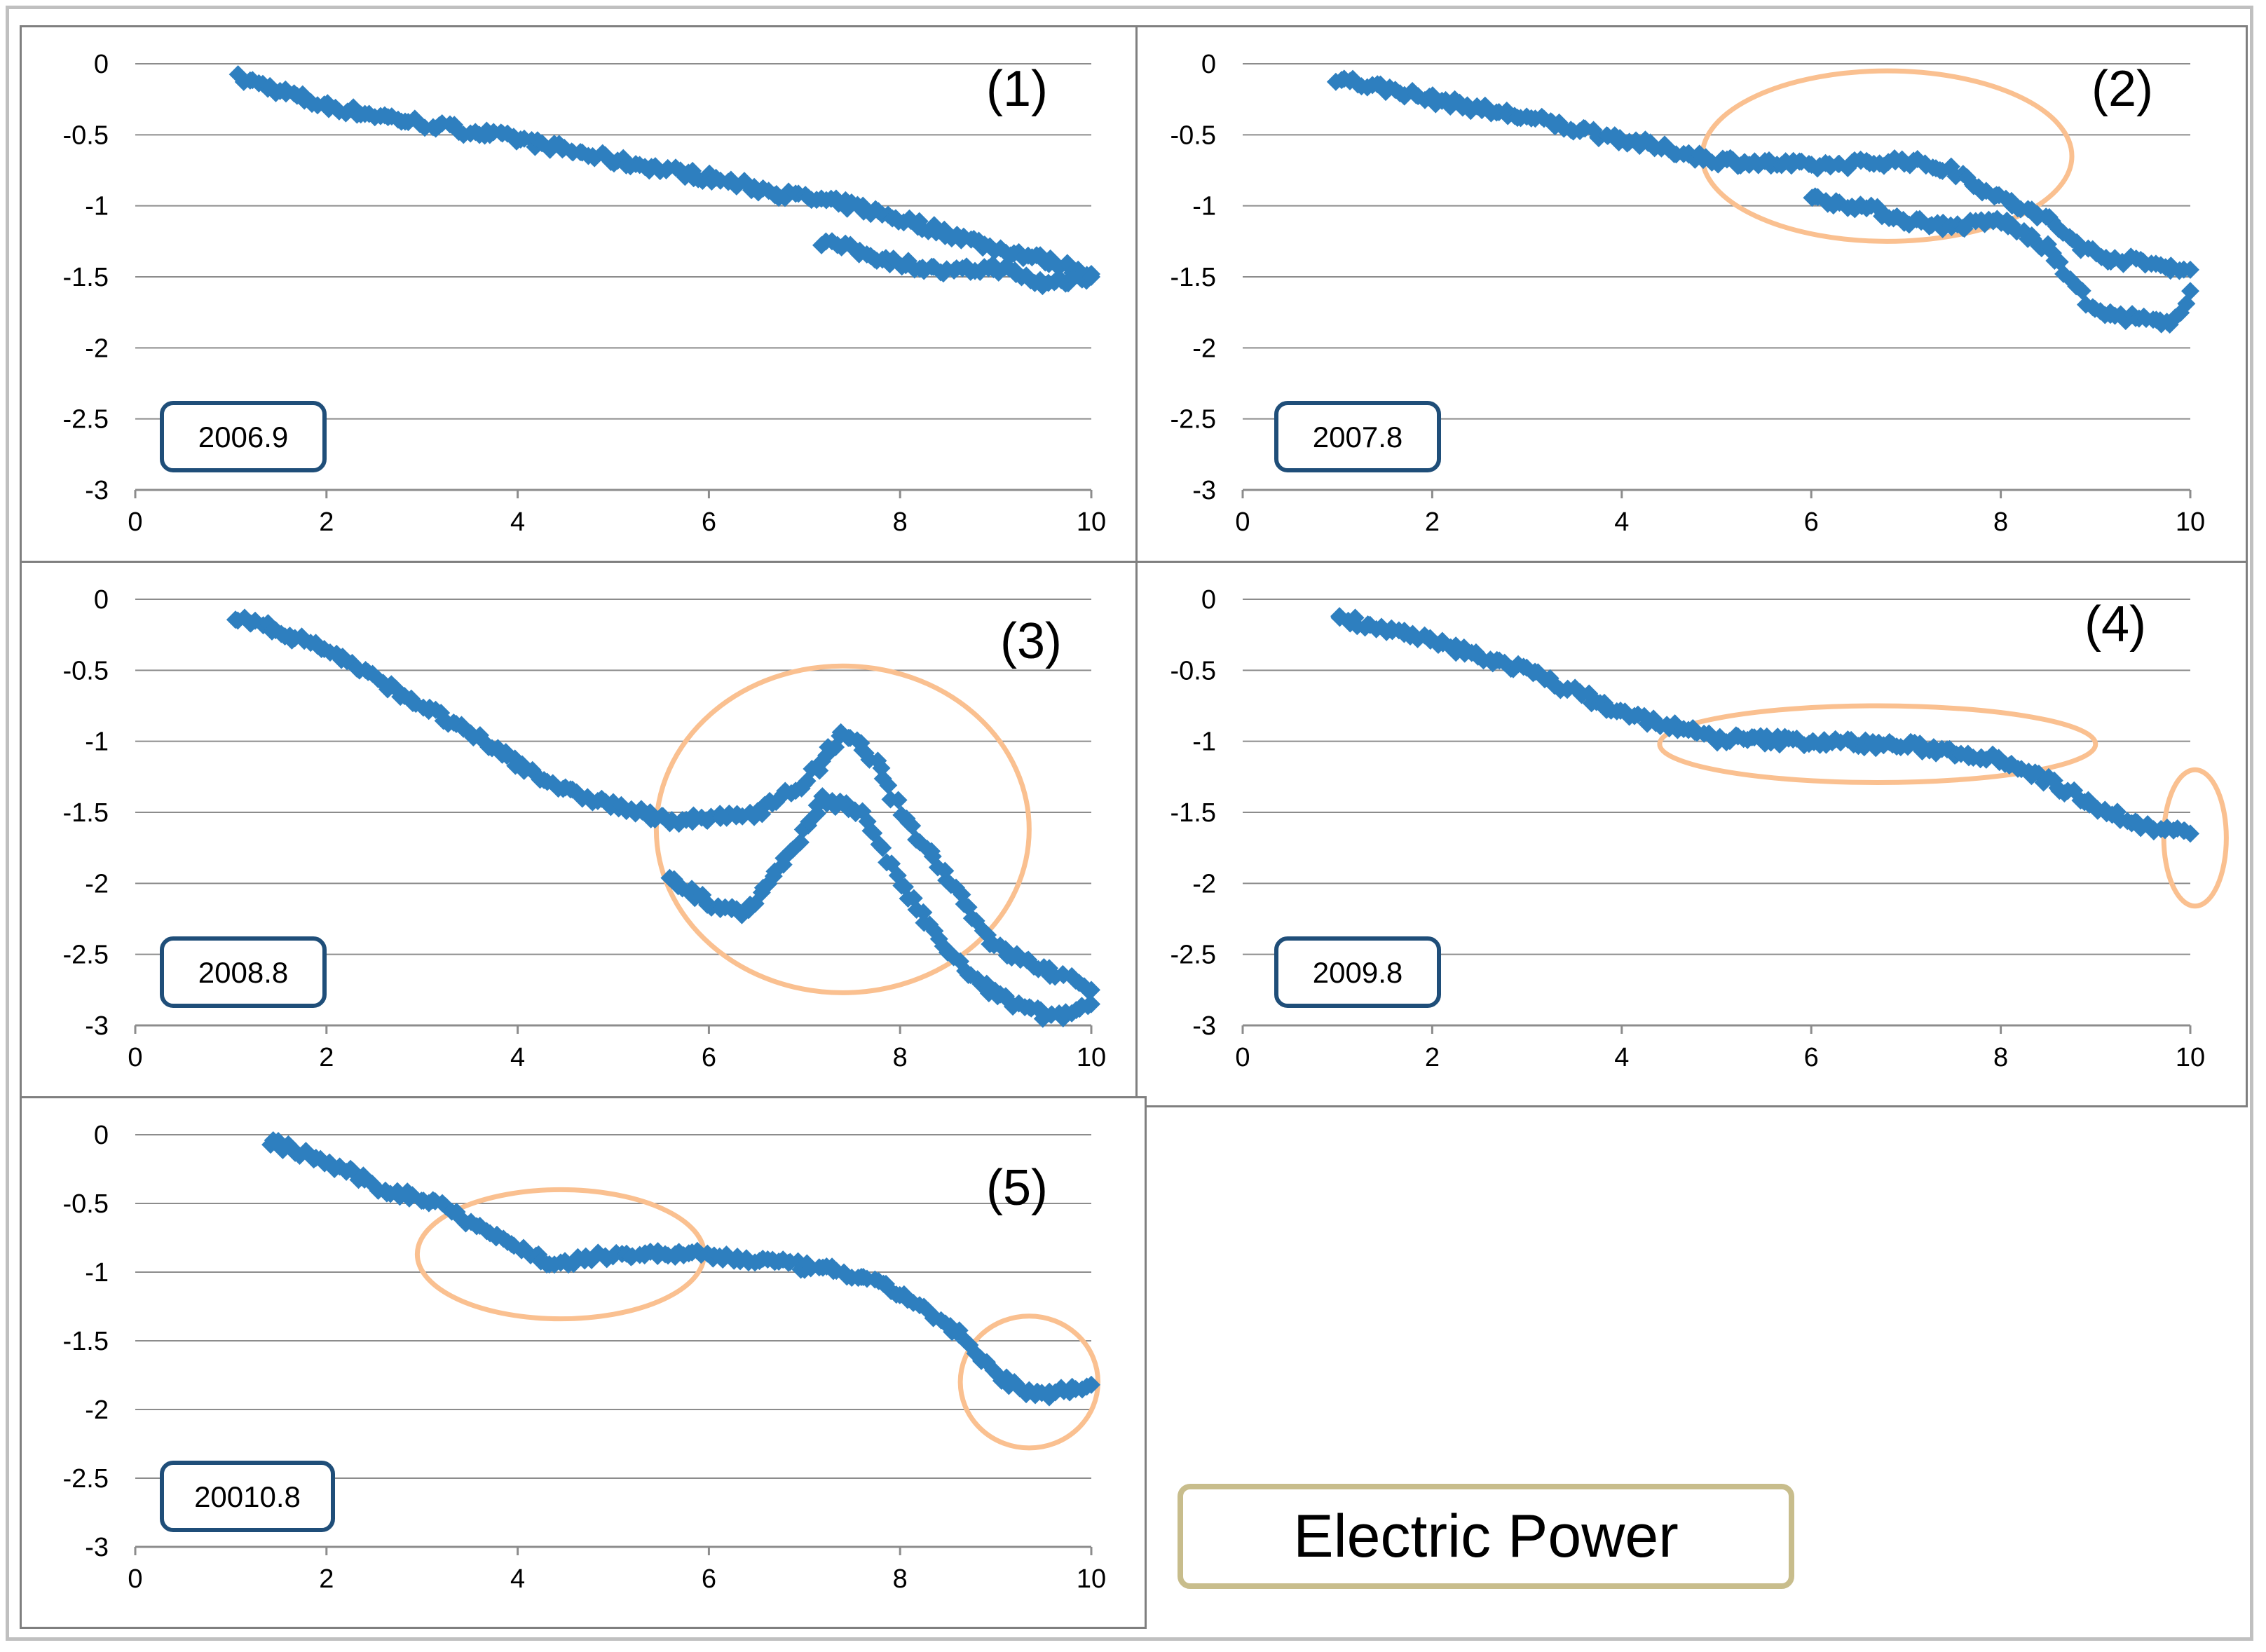 The width and height of the screenshot is (2266, 1652). I want to click on x-tick-label: 0, so click(135, 522).